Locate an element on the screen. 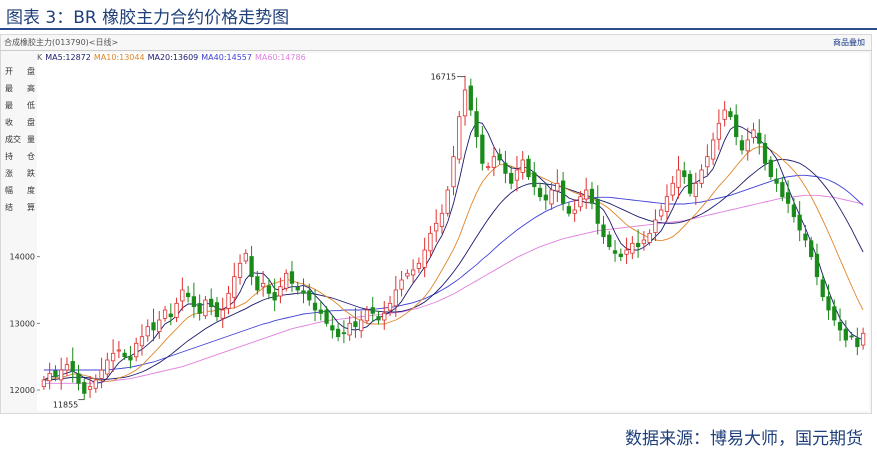 Image resolution: width=877 pixels, height=452 pixels. side-panel-item: 持仓 is located at coordinates (20, 159).